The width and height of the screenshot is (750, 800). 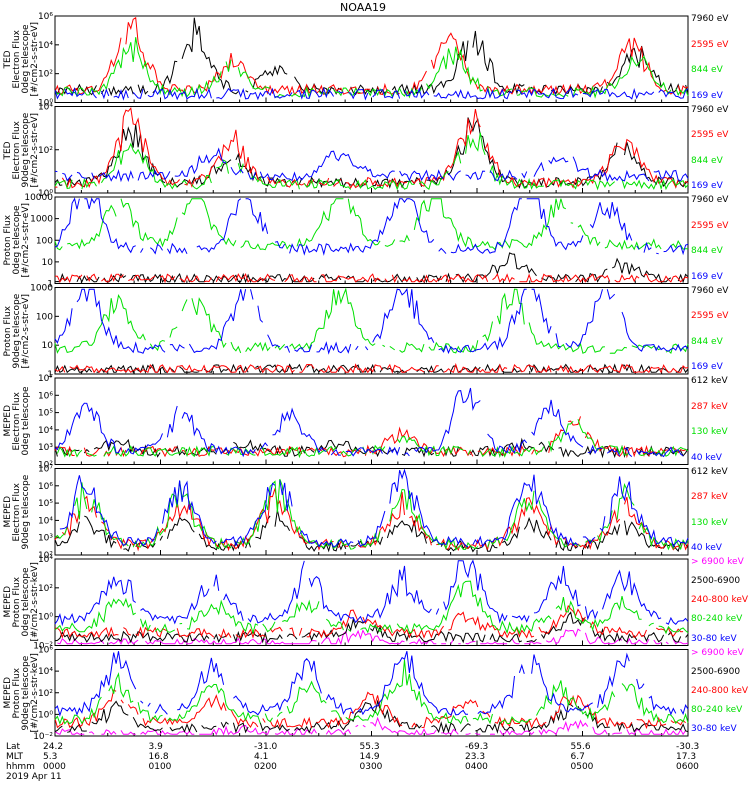 I want to click on footer-hhmm-value: 0100, so click(x=160, y=767).